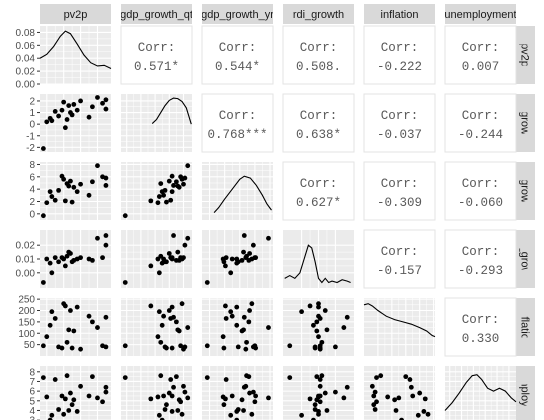  Describe the element at coordinates (318, 135) in the screenshot. I see `corr-value: 0.638*` at that location.